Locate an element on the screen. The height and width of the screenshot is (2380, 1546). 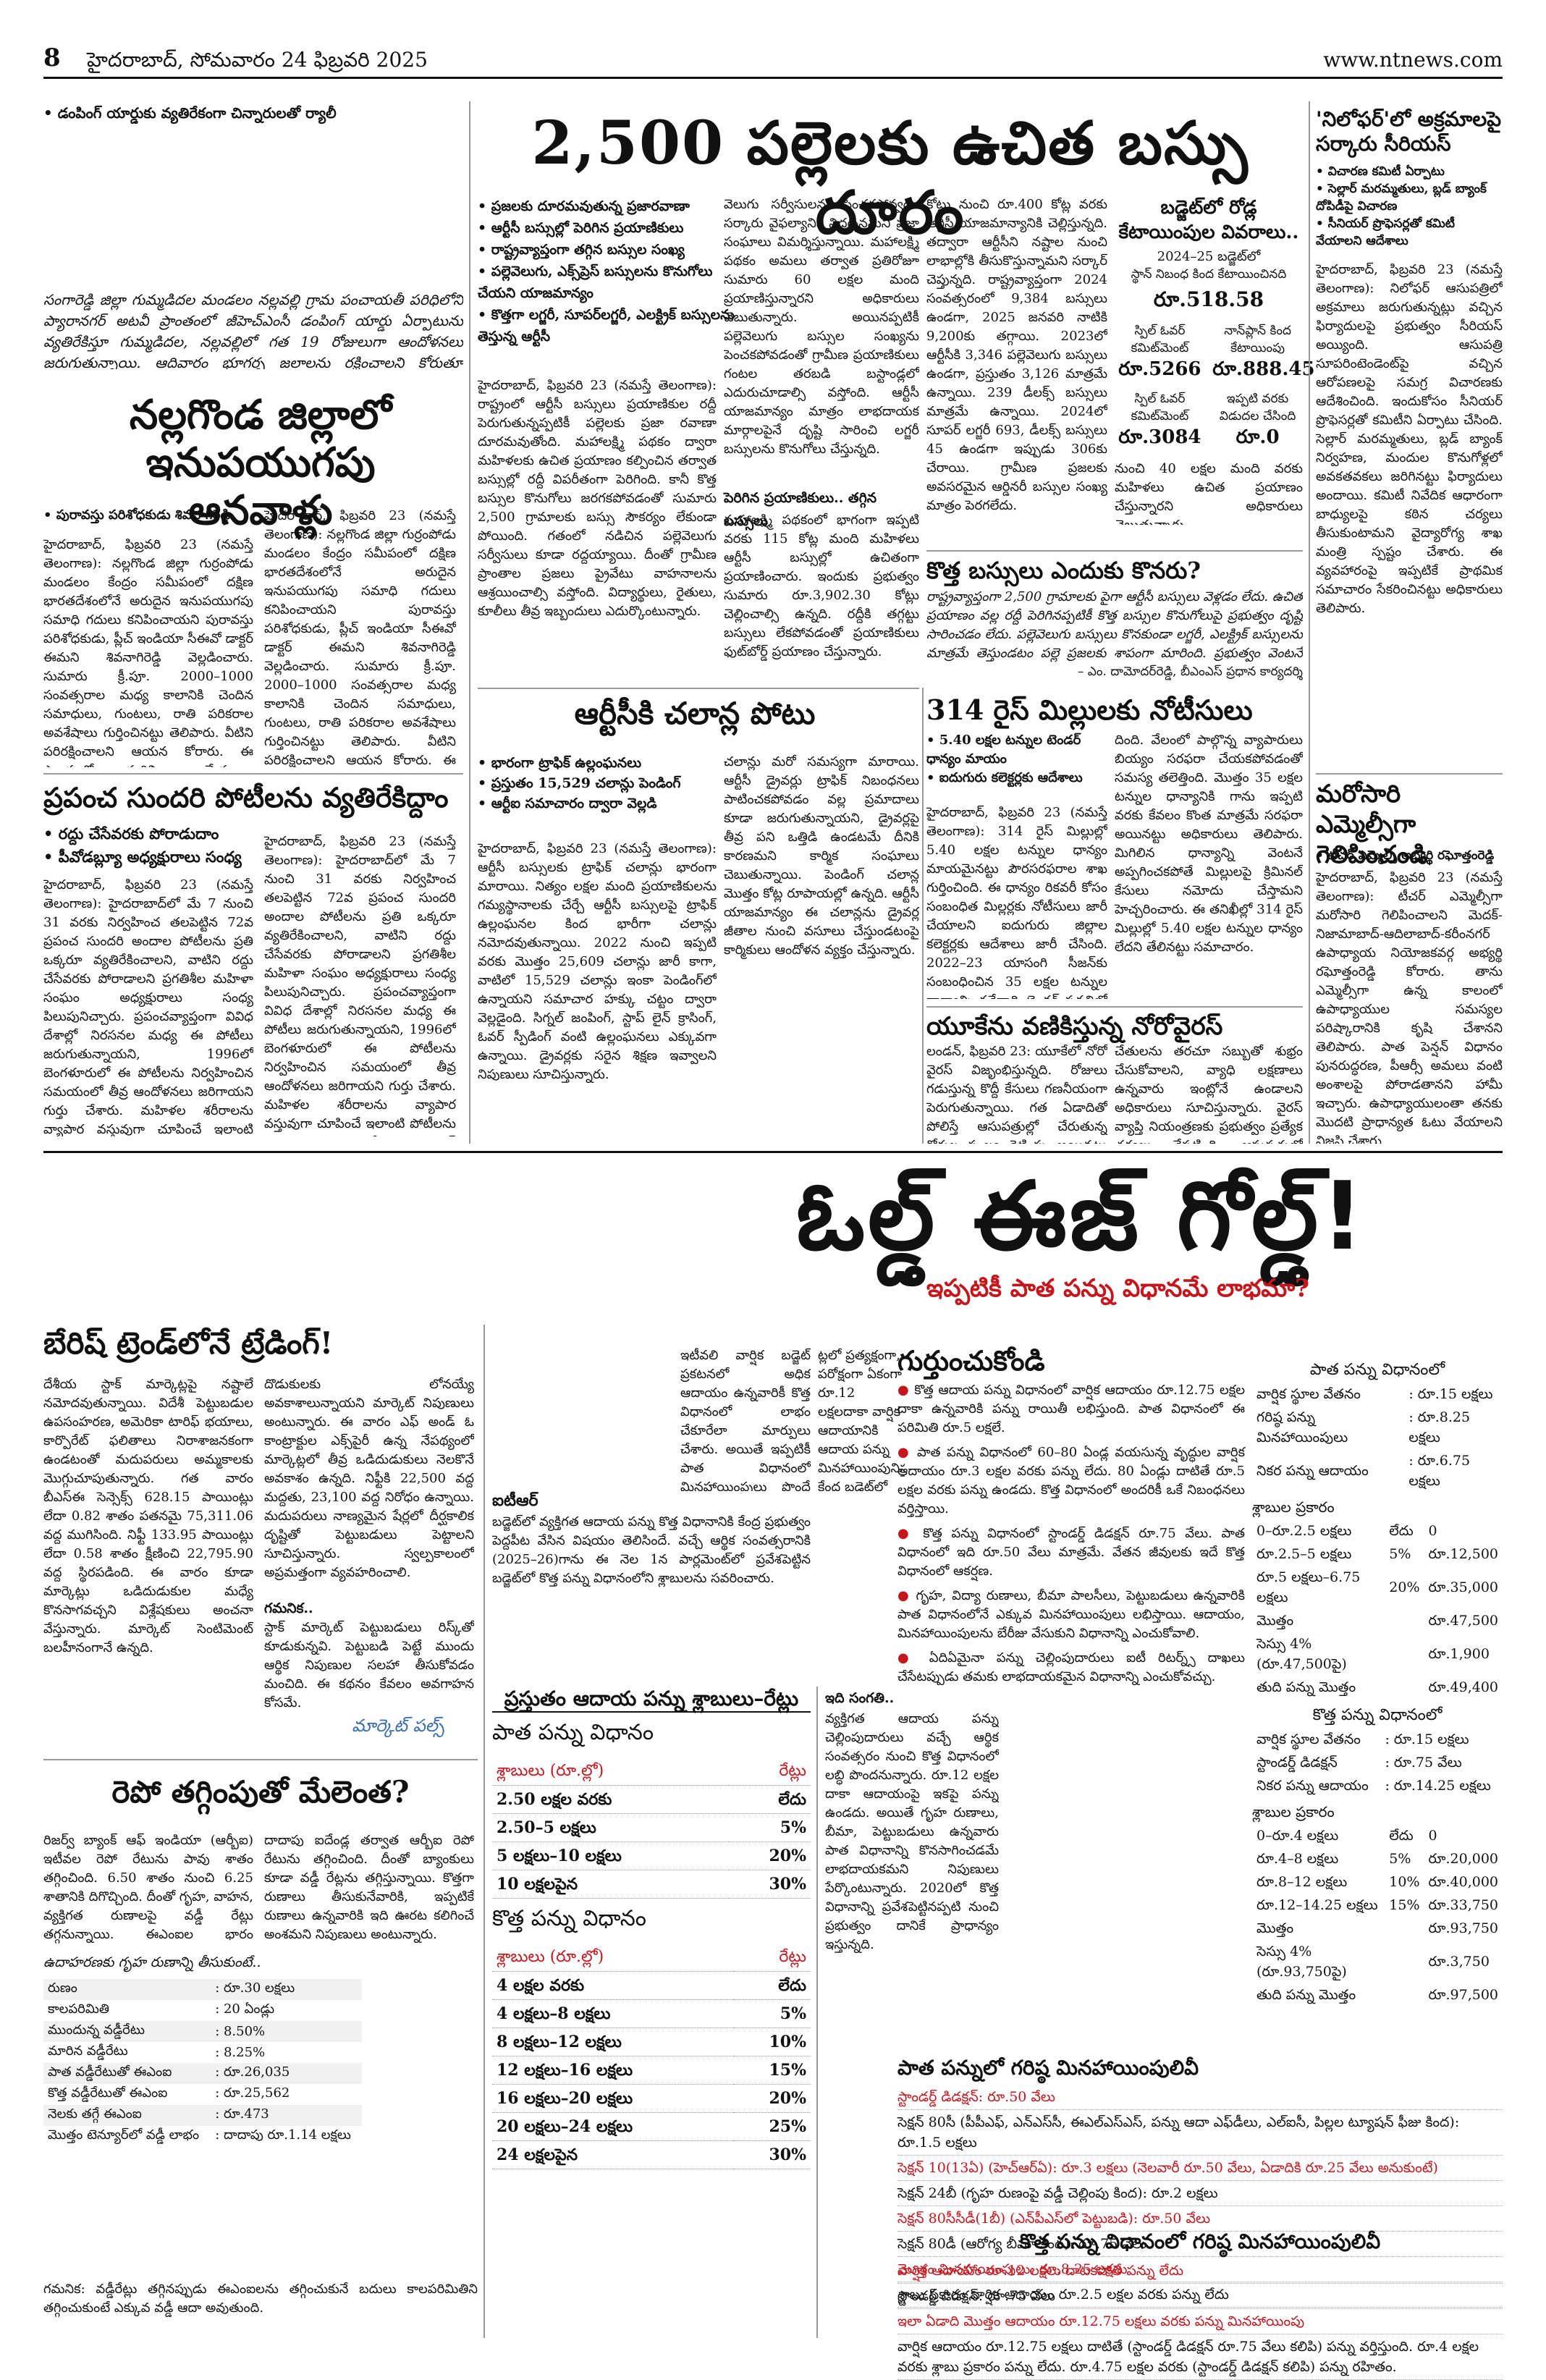
website-link: www.ntnews.com is located at coordinates (1413, 60).